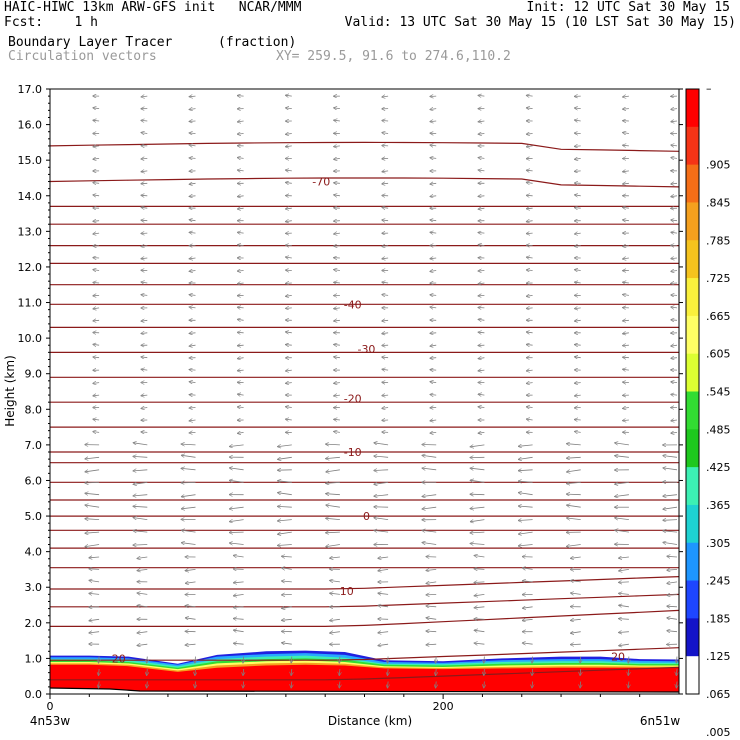 The image size is (740, 740). Describe the element at coordinates (660, 721) in the screenshot. I see `corner-label-right: 6n51w` at that location.